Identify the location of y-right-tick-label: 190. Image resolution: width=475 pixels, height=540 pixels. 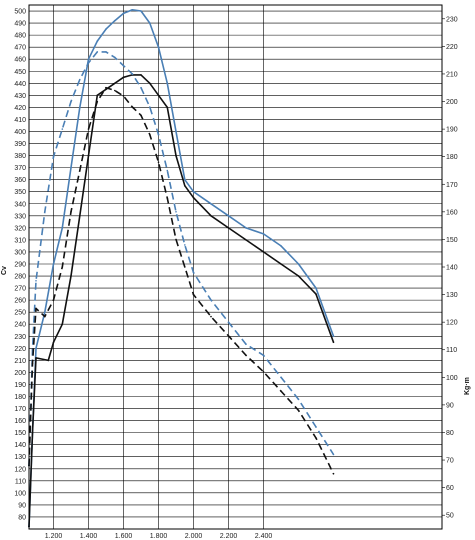
(452, 130).